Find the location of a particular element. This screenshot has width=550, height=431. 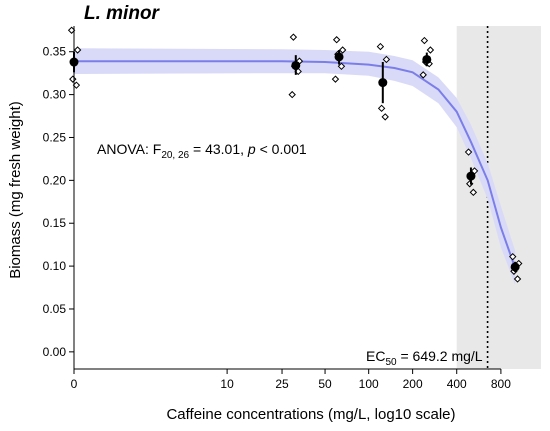

y-tick-label: 0.35 is located at coordinates (55, 52).